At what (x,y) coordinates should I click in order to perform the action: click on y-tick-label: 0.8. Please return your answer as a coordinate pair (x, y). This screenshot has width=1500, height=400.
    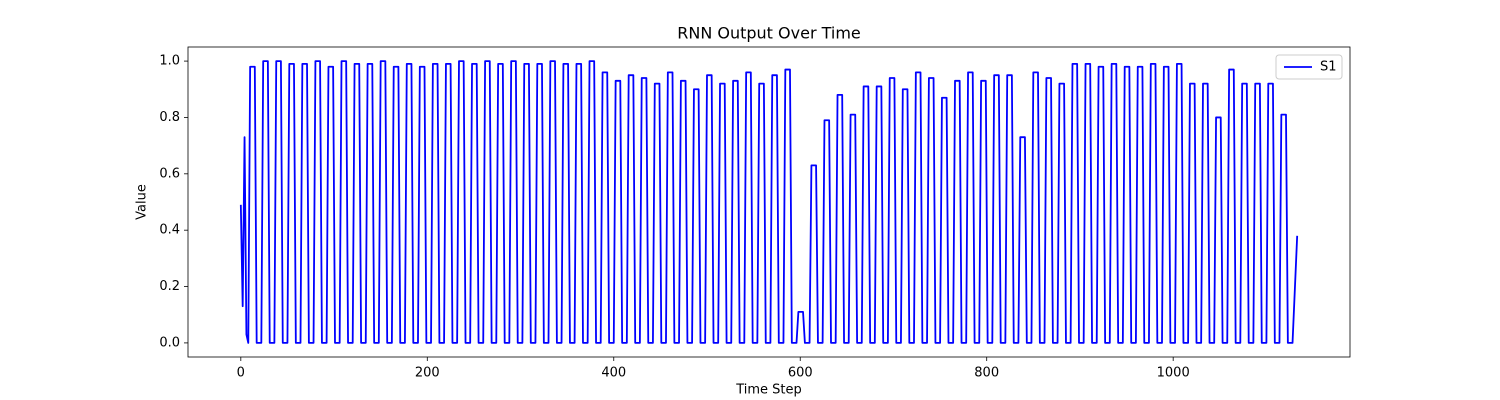
    Looking at the image, I should click on (169, 117).